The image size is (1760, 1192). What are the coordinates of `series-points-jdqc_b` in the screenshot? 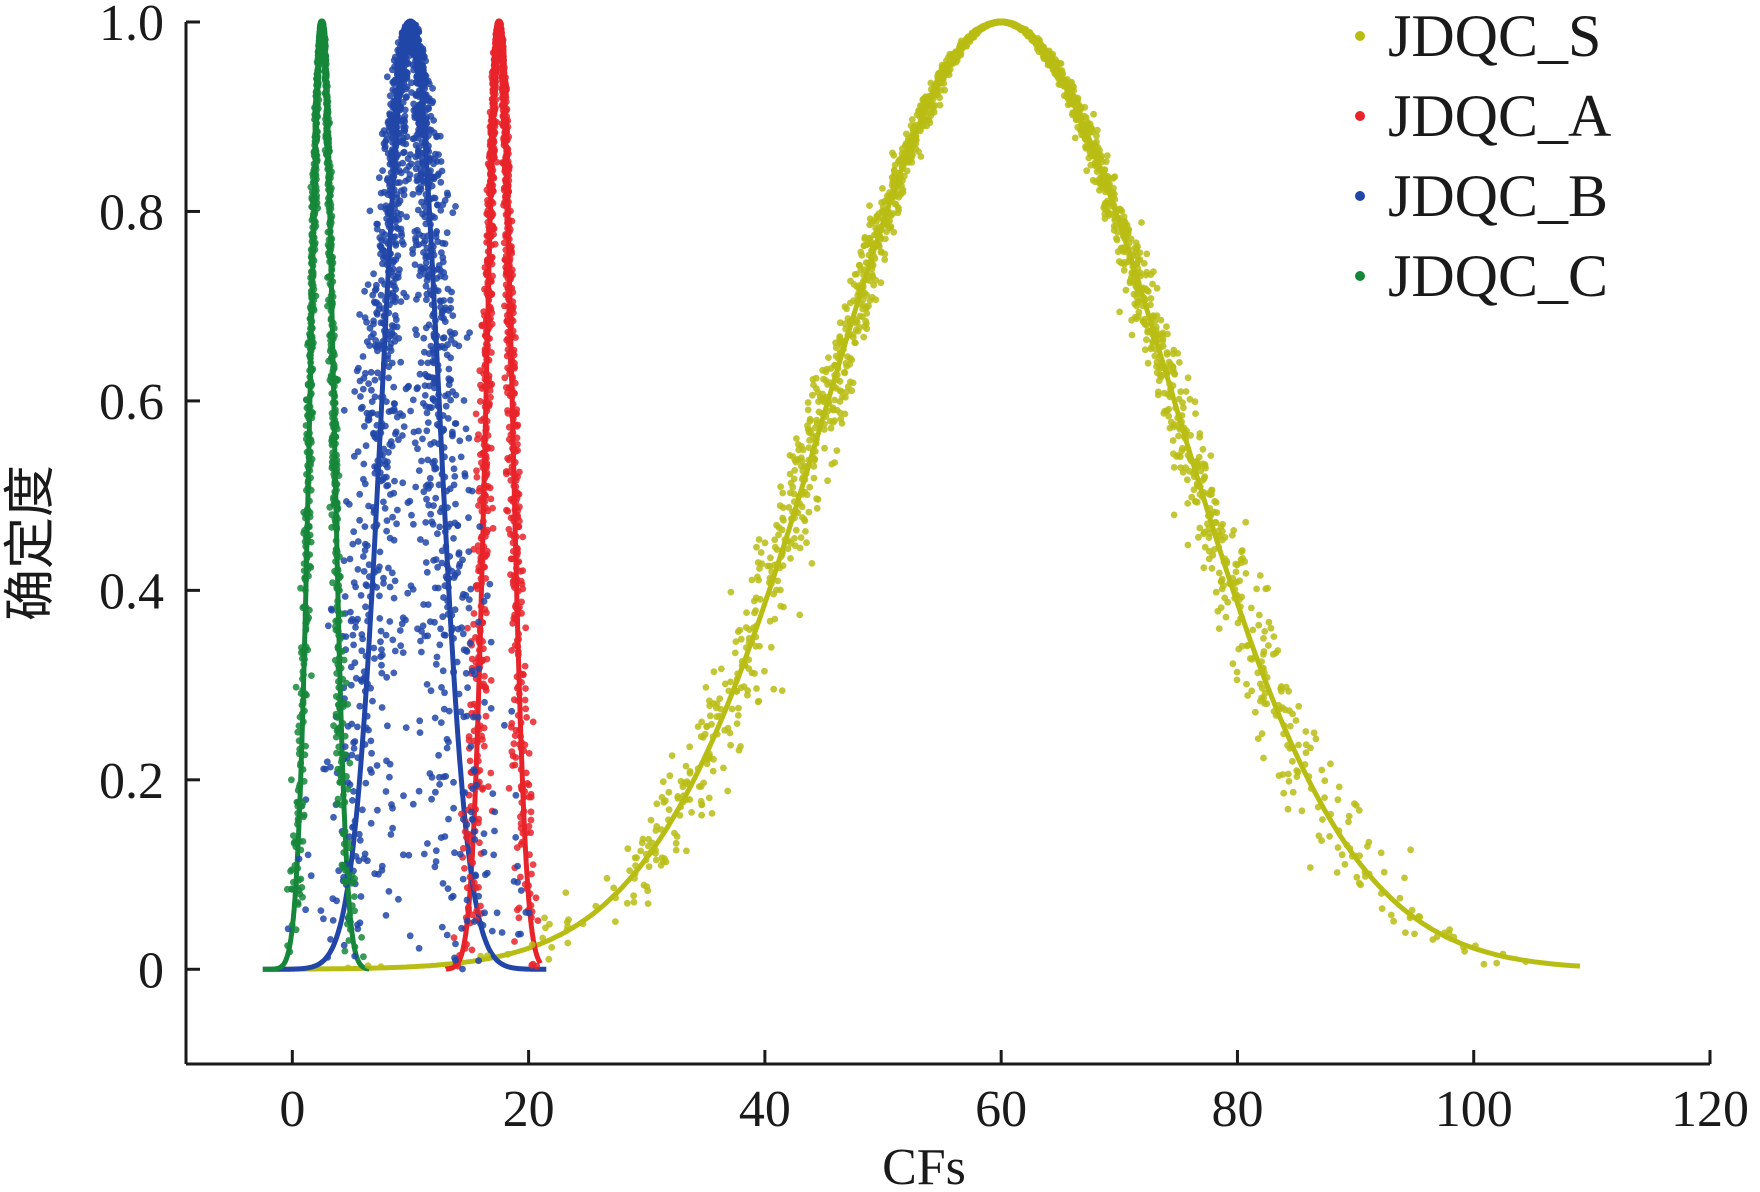 It's located at (408, 495).